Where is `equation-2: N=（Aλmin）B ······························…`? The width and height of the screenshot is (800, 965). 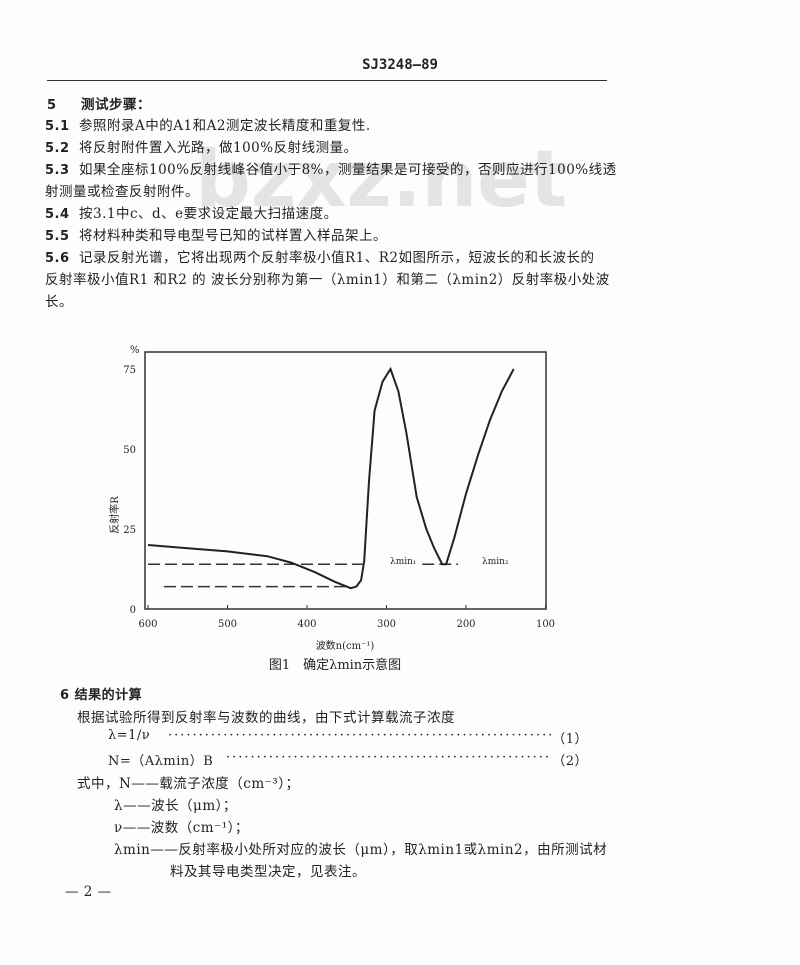 equation-2: N=（Aλmin）B ······························… is located at coordinates (348, 759).